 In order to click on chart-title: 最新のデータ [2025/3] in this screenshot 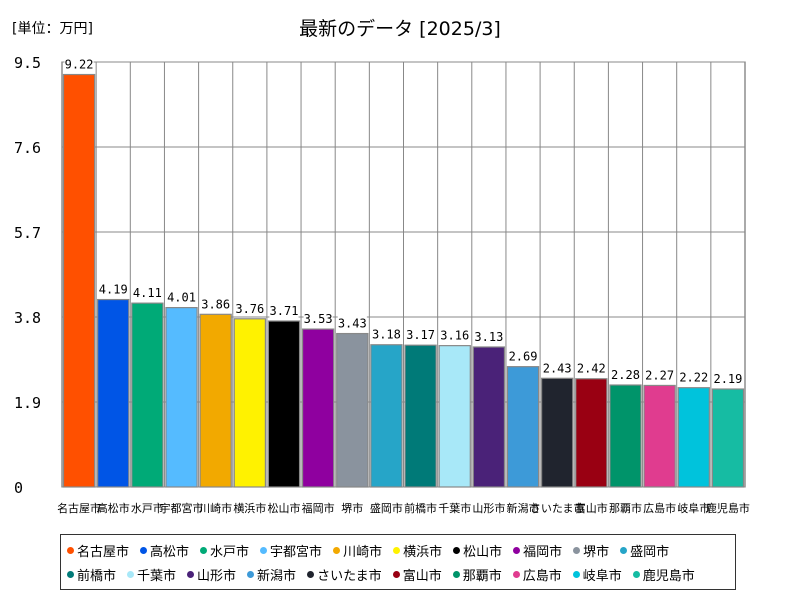, I will do `click(400, 29)`.